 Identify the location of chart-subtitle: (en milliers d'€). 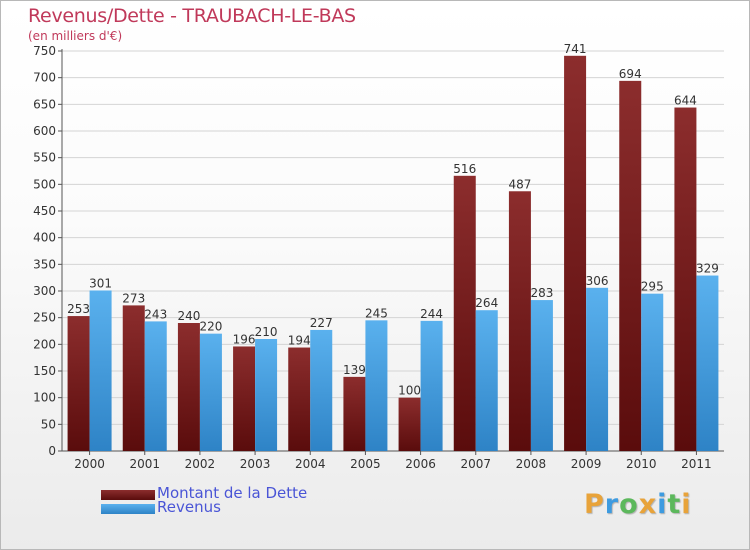
(75, 36).